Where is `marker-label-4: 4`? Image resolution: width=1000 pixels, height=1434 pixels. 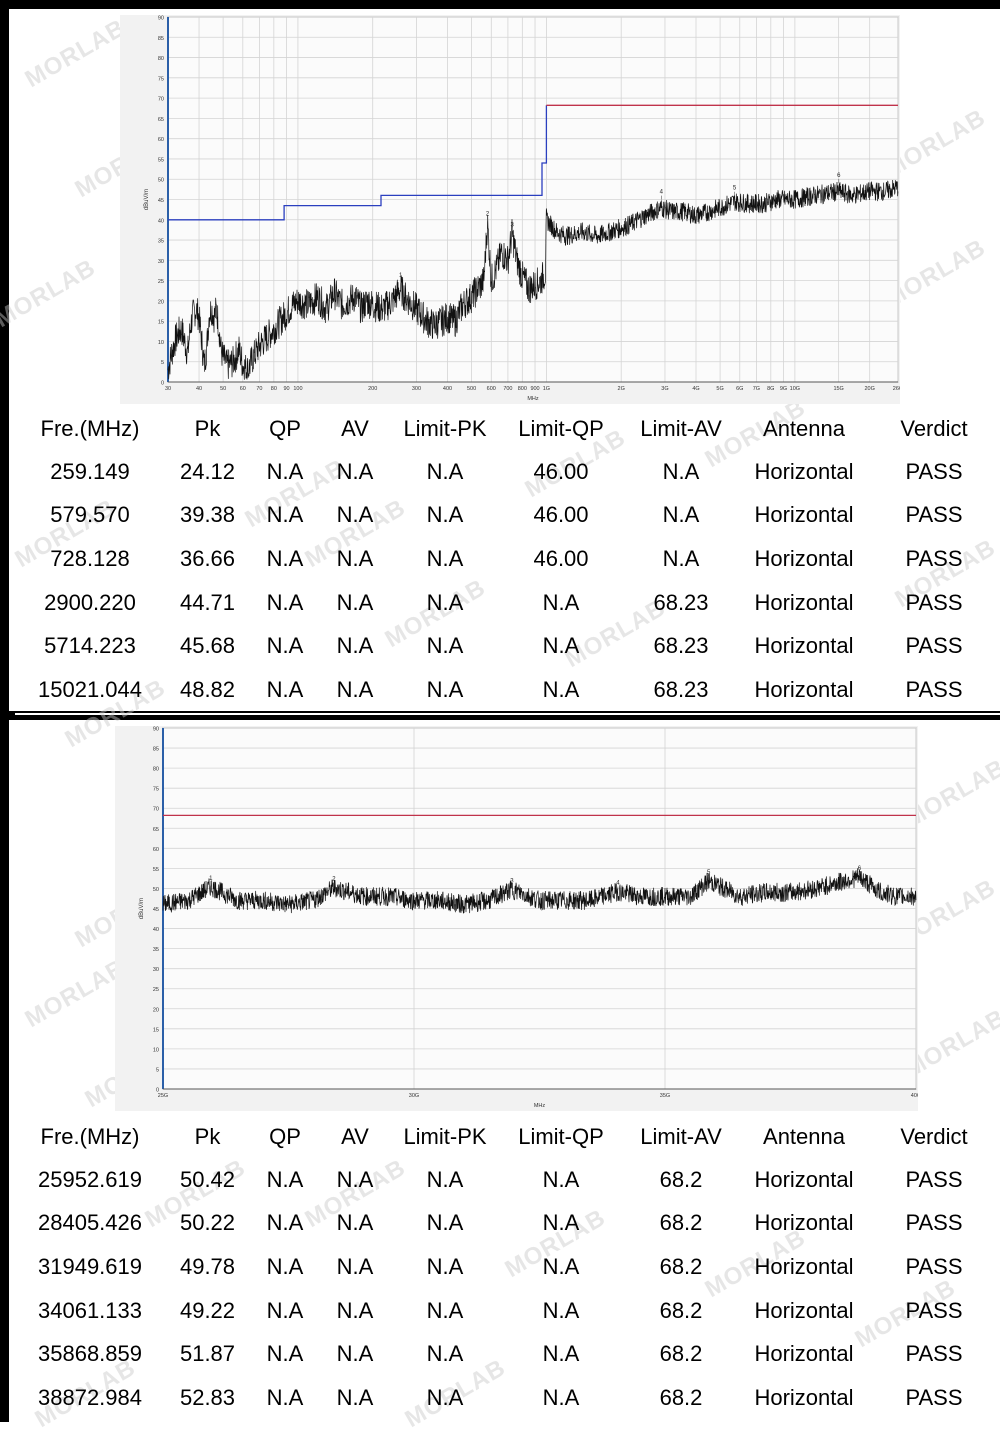
marker-label-4: 4 is located at coordinates (618, 884).